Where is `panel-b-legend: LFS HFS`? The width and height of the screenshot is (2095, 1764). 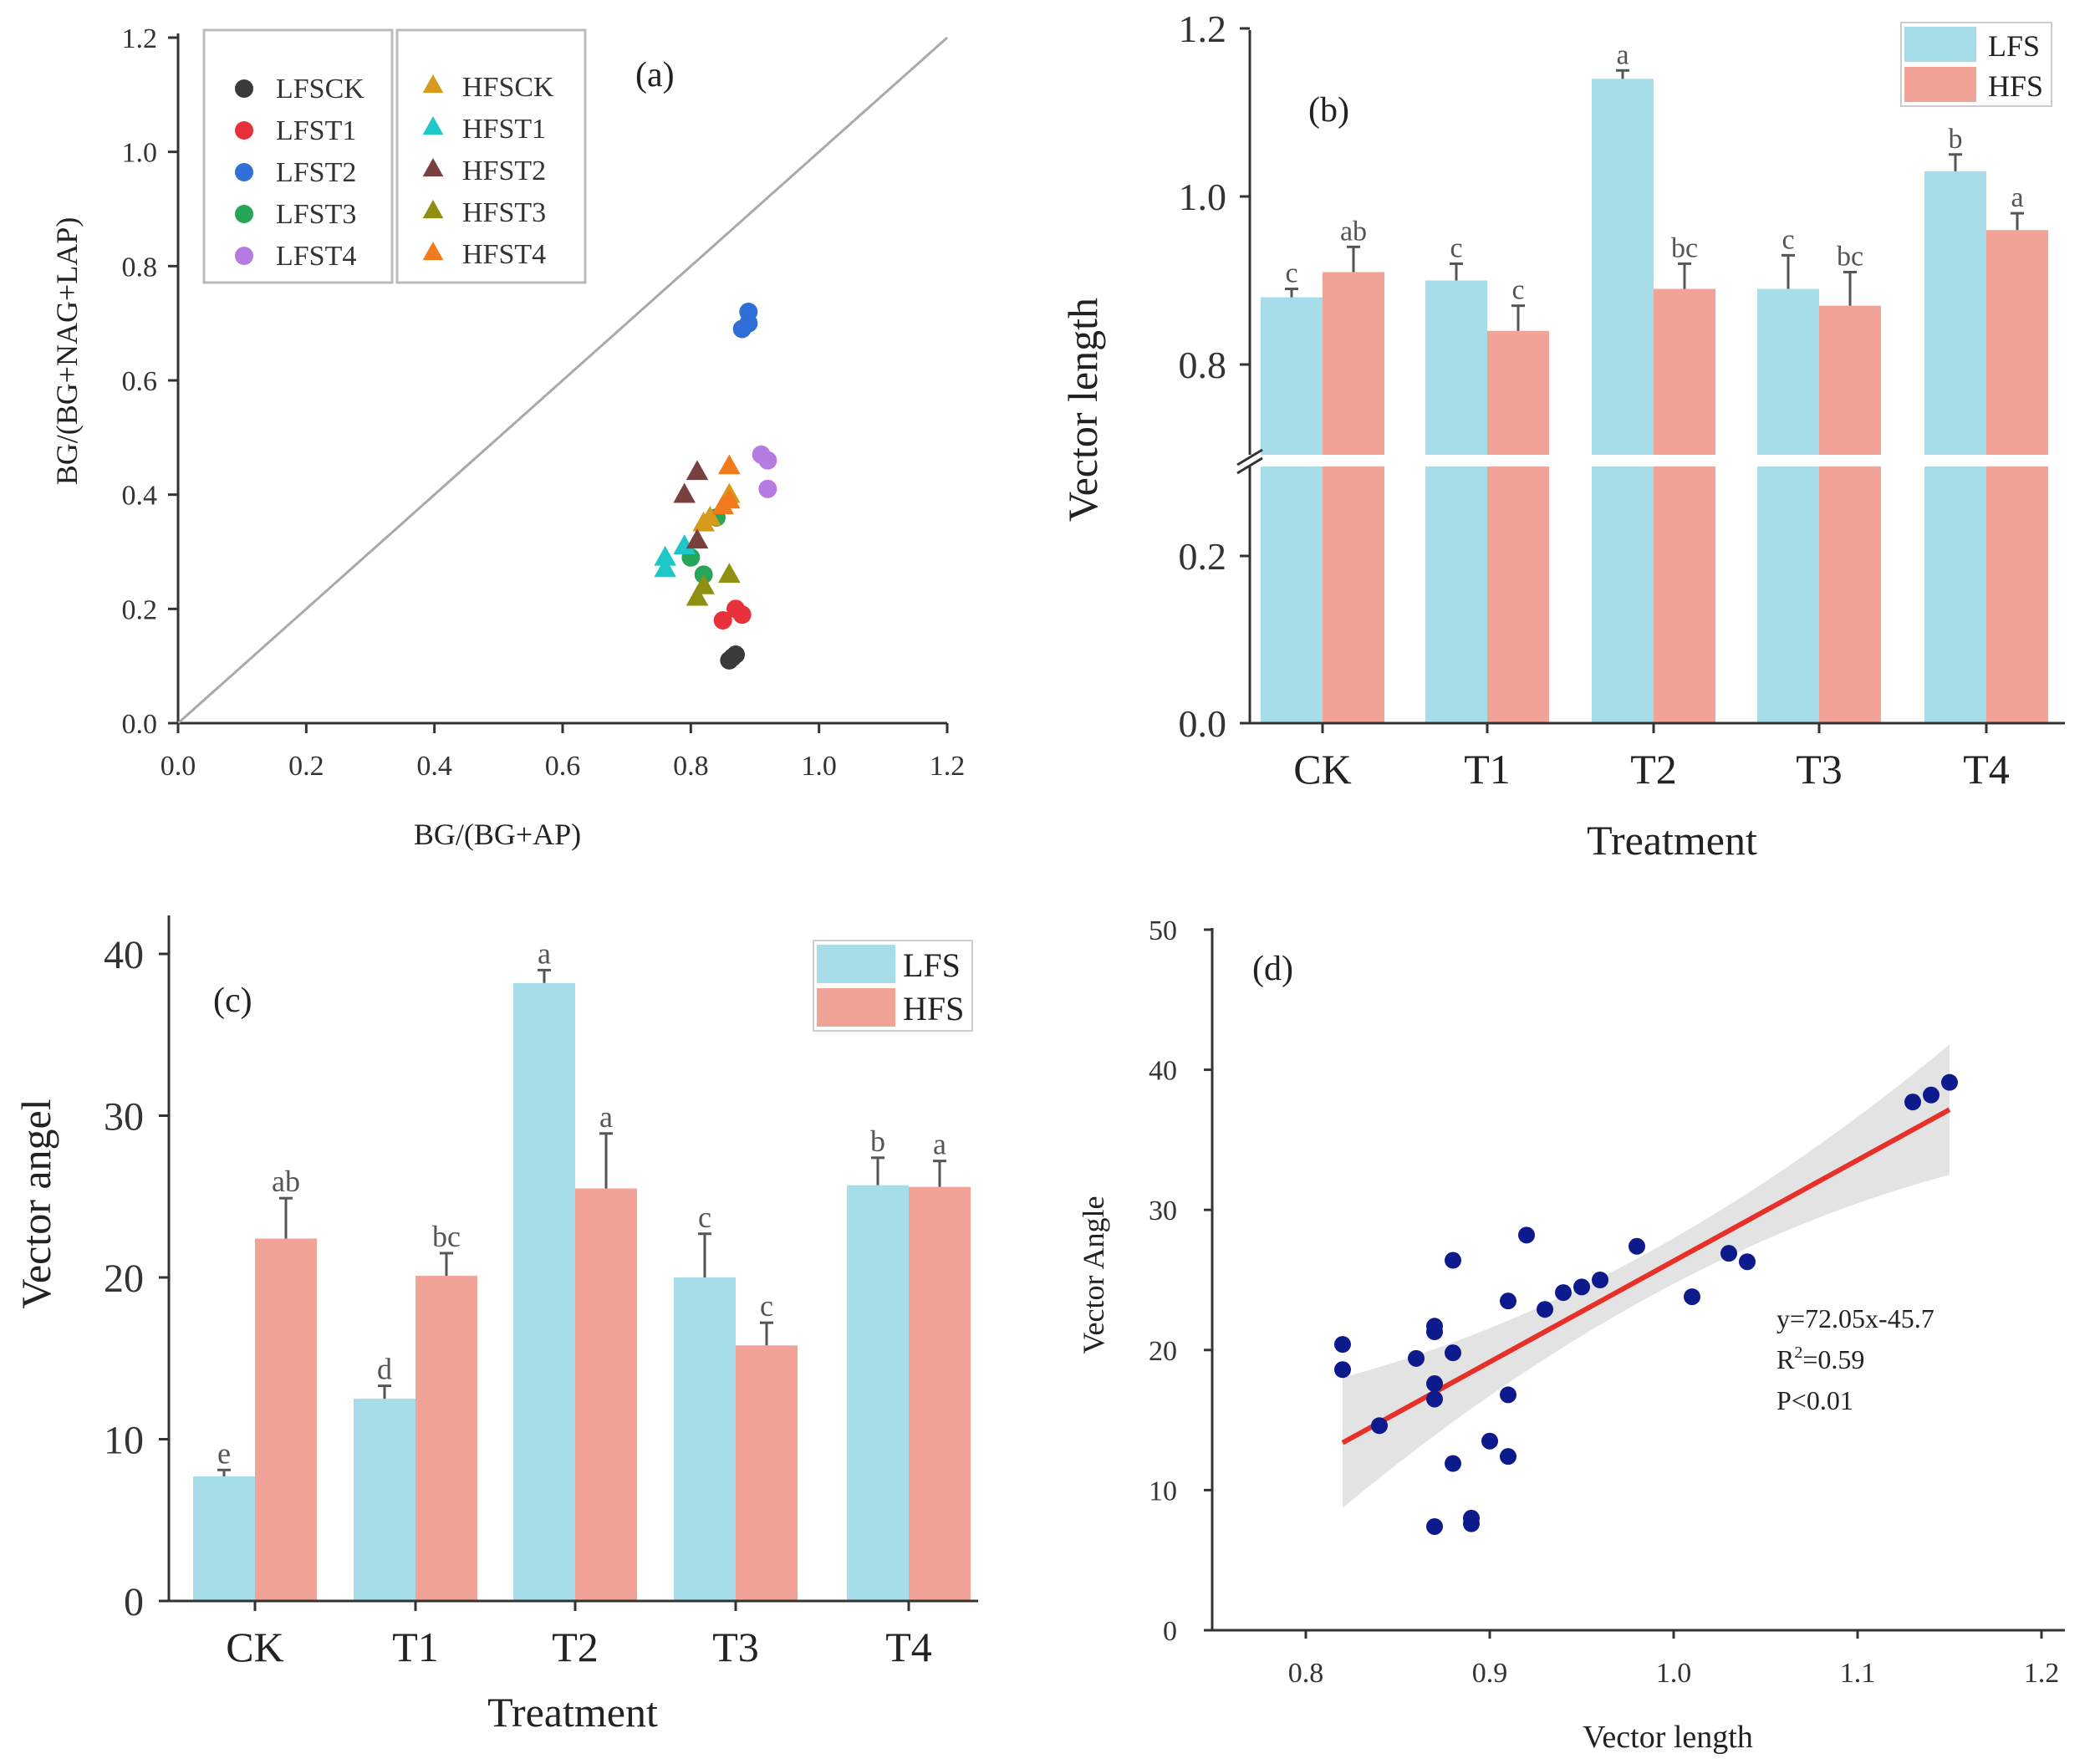 panel-b-legend: LFS HFS is located at coordinates (1976, 64).